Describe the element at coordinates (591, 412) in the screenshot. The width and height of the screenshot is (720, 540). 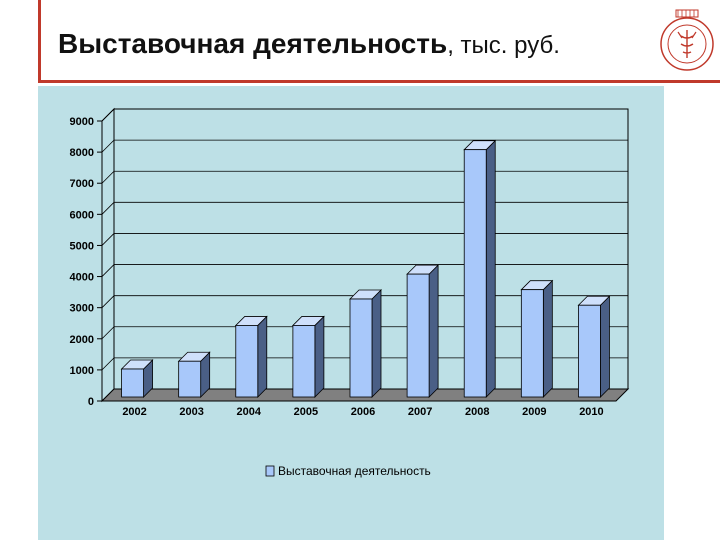
I see `x-tick-label: 2010` at that location.